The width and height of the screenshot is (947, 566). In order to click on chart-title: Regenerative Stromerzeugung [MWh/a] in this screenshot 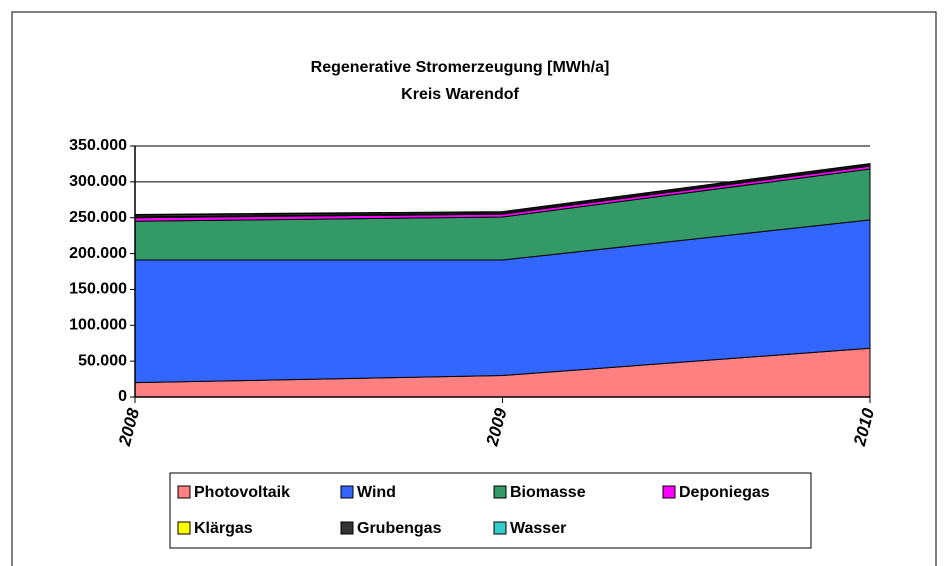, I will do `click(460, 67)`.